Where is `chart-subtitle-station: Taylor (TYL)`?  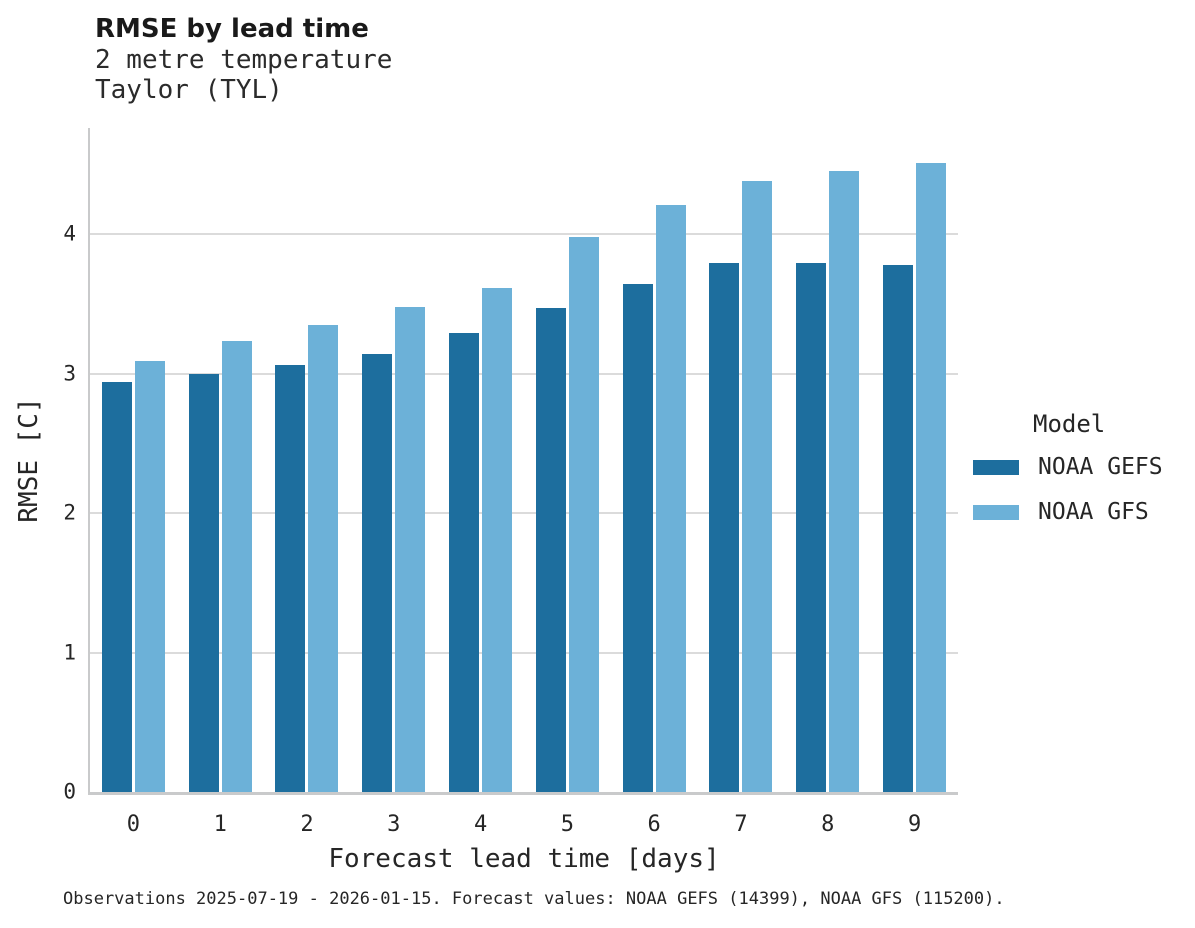 chart-subtitle-station: Taylor (TYL) is located at coordinates (189, 90).